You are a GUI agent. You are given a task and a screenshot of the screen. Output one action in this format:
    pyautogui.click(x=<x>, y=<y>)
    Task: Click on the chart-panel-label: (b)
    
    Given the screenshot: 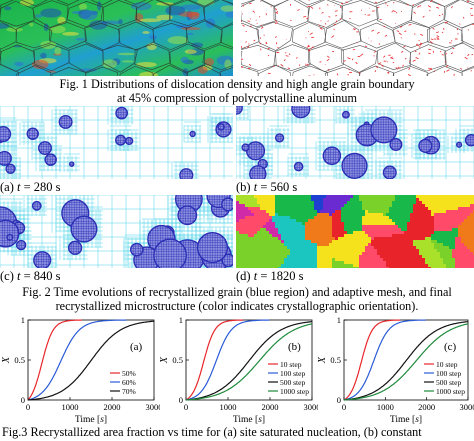 What is the action you would take?
    pyautogui.click(x=294, y=347)
    